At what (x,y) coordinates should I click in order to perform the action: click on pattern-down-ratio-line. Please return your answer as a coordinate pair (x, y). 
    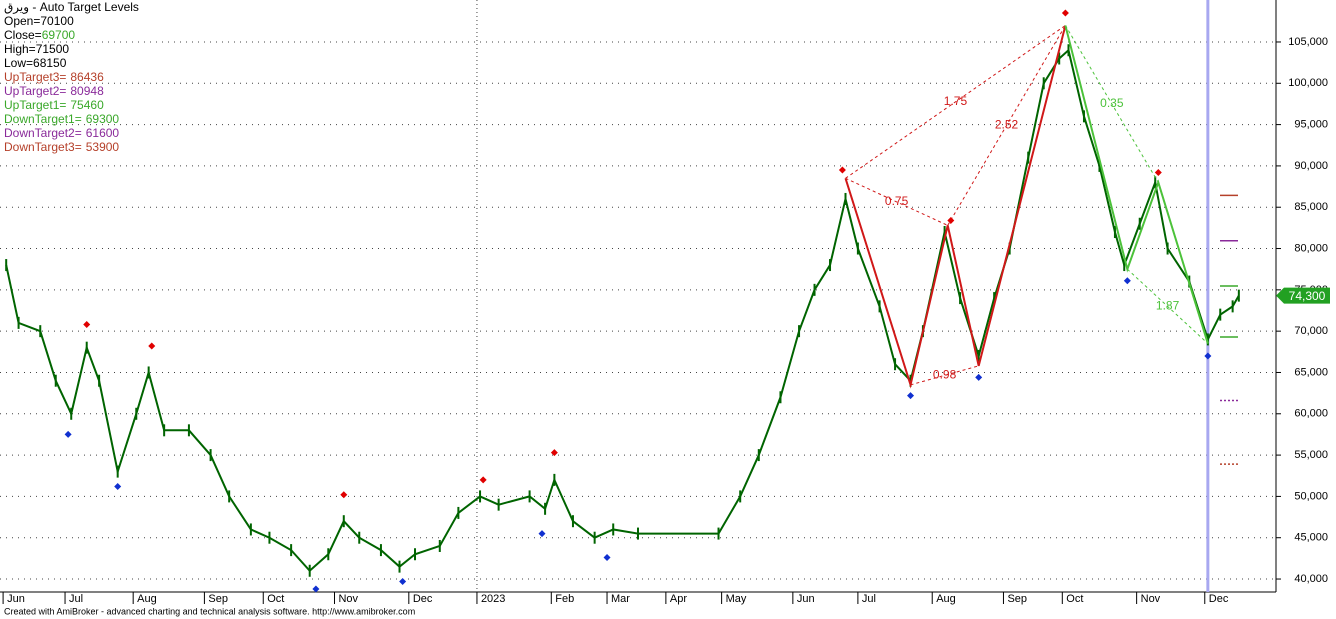
    Looking at the image, I should click on (1168, 306).